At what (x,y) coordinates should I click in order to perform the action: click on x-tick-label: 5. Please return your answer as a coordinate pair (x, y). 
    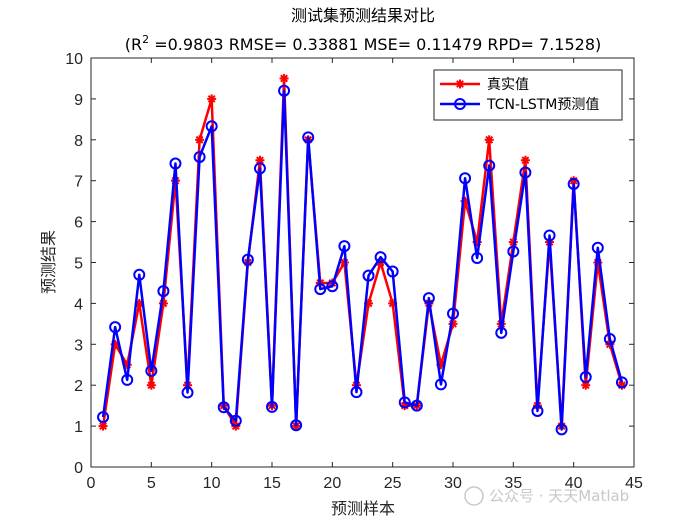
    Looking at the image, I should click on (151, 483).